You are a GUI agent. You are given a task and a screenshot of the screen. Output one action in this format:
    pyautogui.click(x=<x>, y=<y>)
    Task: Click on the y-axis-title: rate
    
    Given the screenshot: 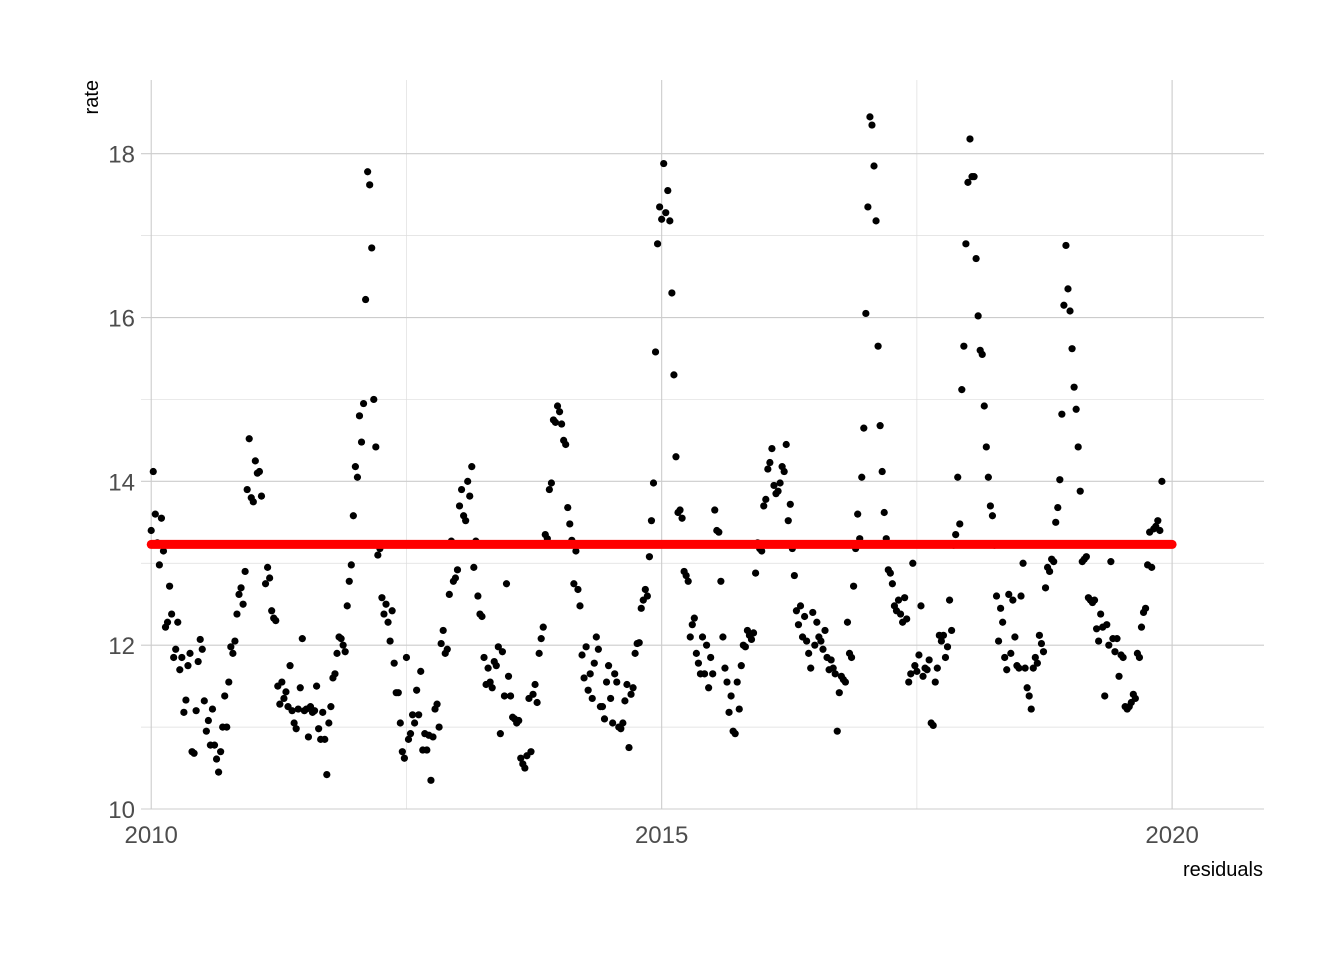 What is the action you would take?
    pyautogui.click(x=92, y=97)
    